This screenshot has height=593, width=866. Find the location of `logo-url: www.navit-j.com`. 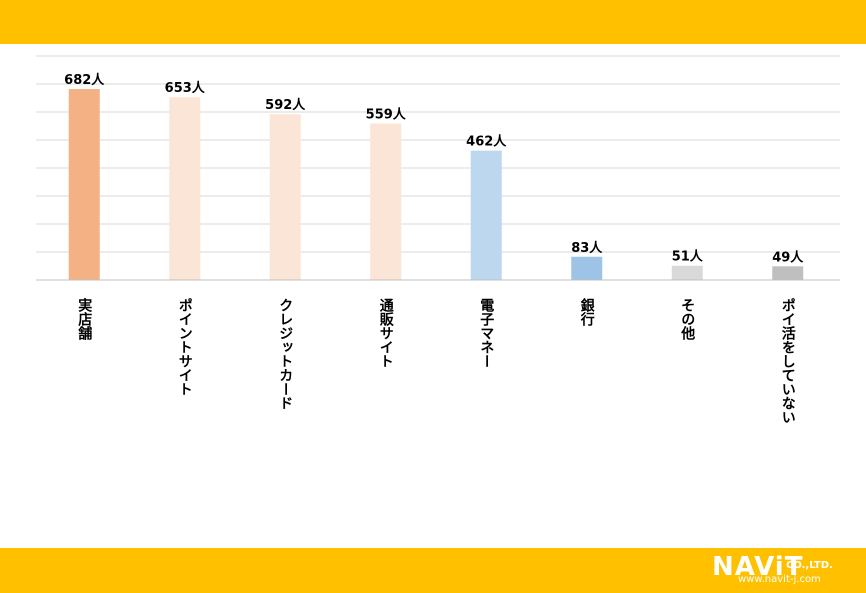

logo-url: www.navit-j.com is located at coordinates (779, 579).